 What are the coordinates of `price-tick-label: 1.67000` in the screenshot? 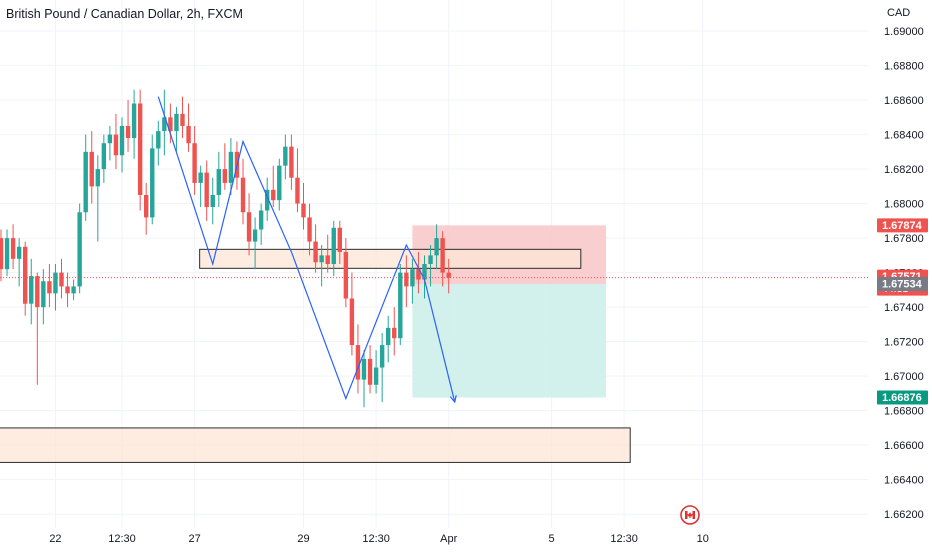 It's located at (904, 377).